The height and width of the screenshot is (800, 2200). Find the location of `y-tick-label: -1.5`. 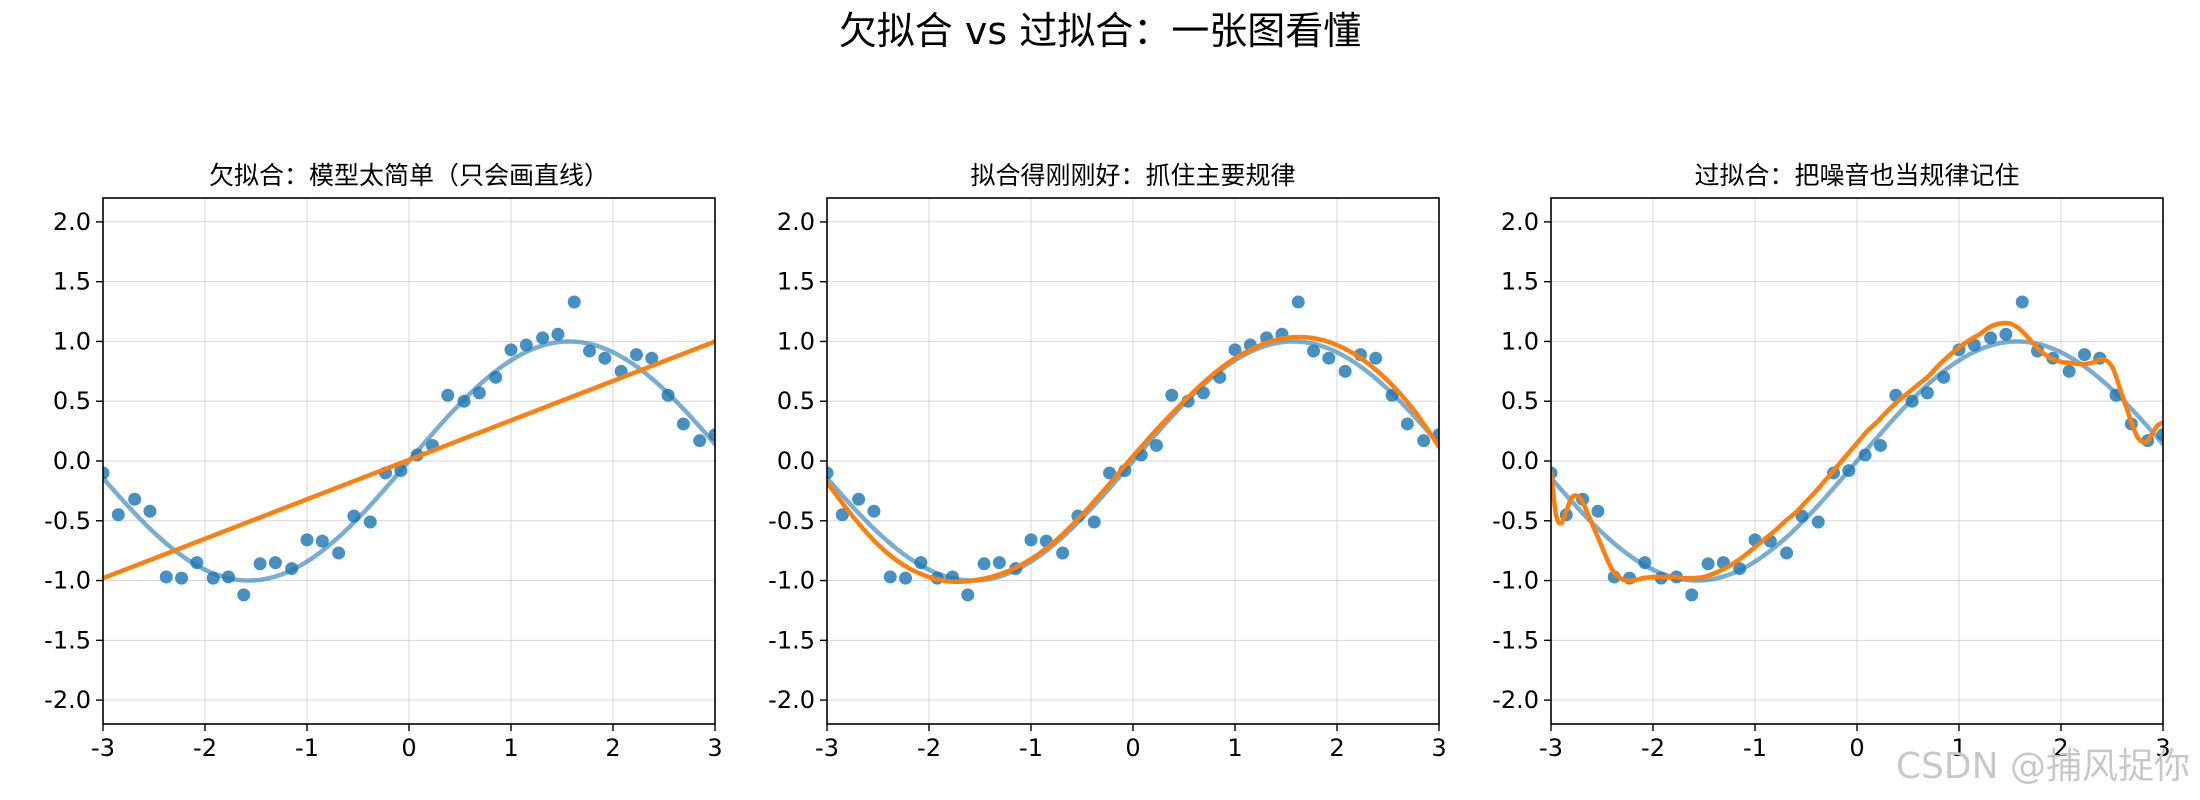

y-tick-label: -1.5 is located at coordinates (791, 640).